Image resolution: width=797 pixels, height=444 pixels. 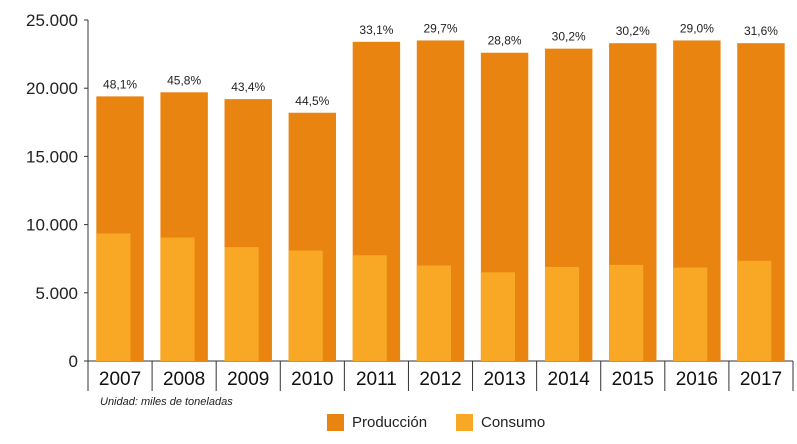 What do you see at coordinates (633, 379) in the screenshot?
I see `x-tick-label-2015: 2015` at bounding box center [633, 379].